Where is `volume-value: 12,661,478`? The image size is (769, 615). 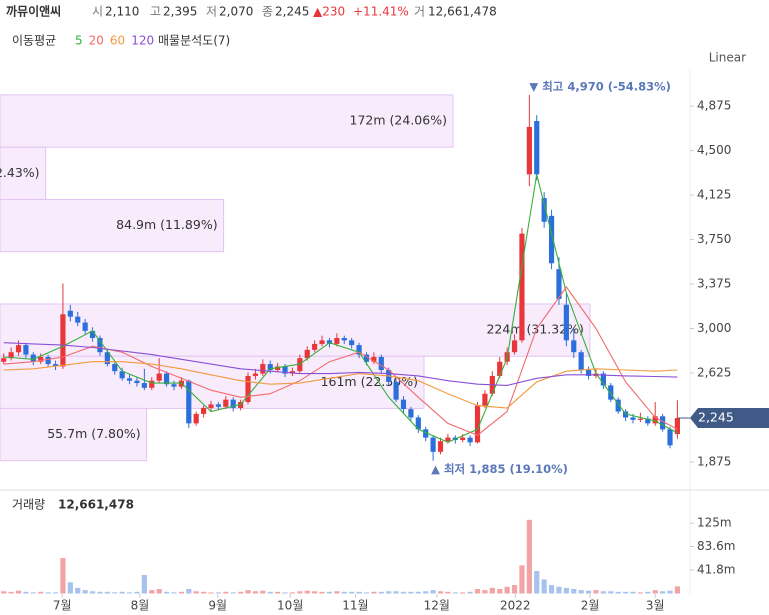
volume-value: 12,661,478 is located at coordinates (462, 12).